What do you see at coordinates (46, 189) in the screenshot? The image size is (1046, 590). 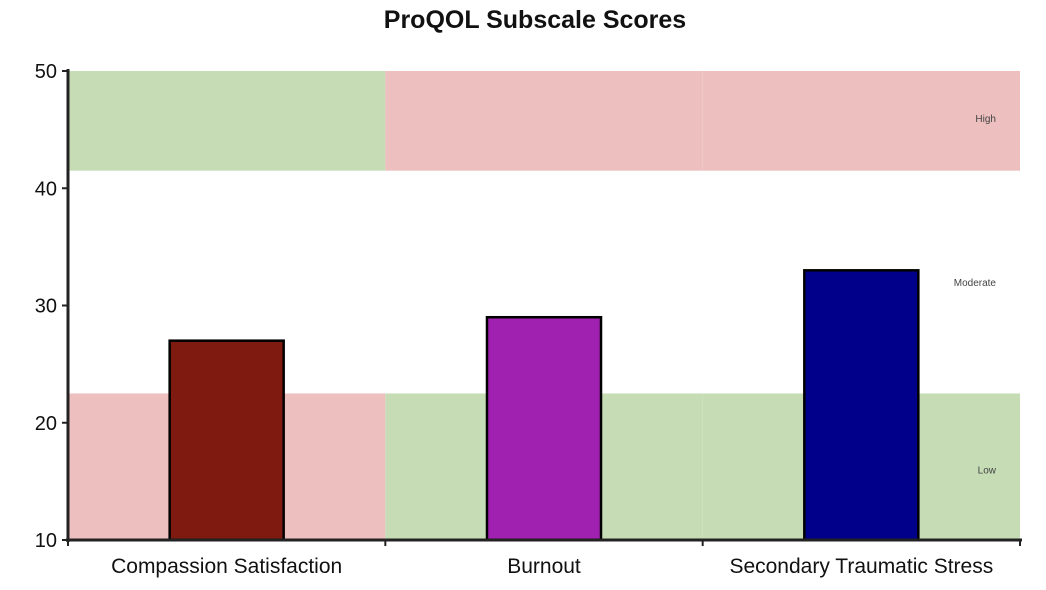 I see `y-tick-label-3: 40` at bounding box center [46, 189].